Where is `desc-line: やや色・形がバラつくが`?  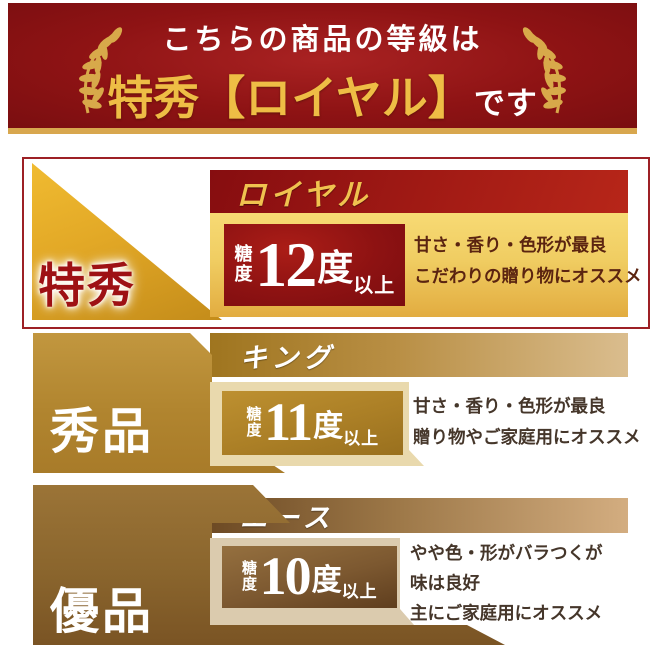 desc-line: やや色・形がバラつくが is located at coordinates (506, 553).